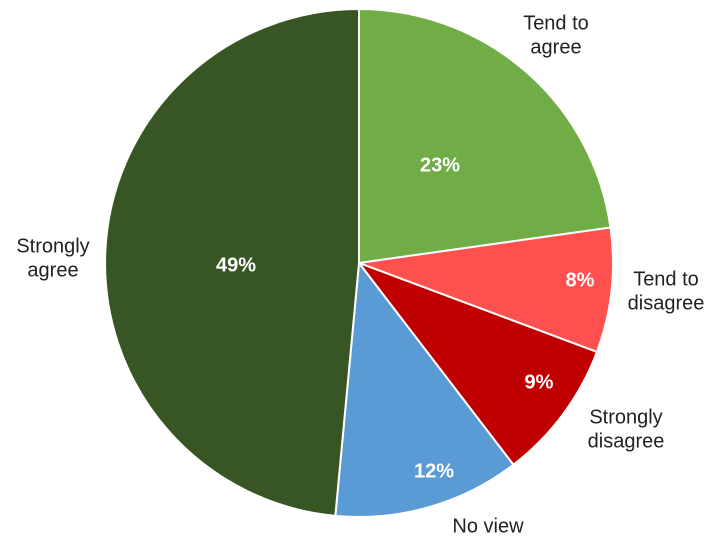 The height and width of the screenshot is (541, 714). I want to click on category-label: Strongly agree, so click(52, 258).